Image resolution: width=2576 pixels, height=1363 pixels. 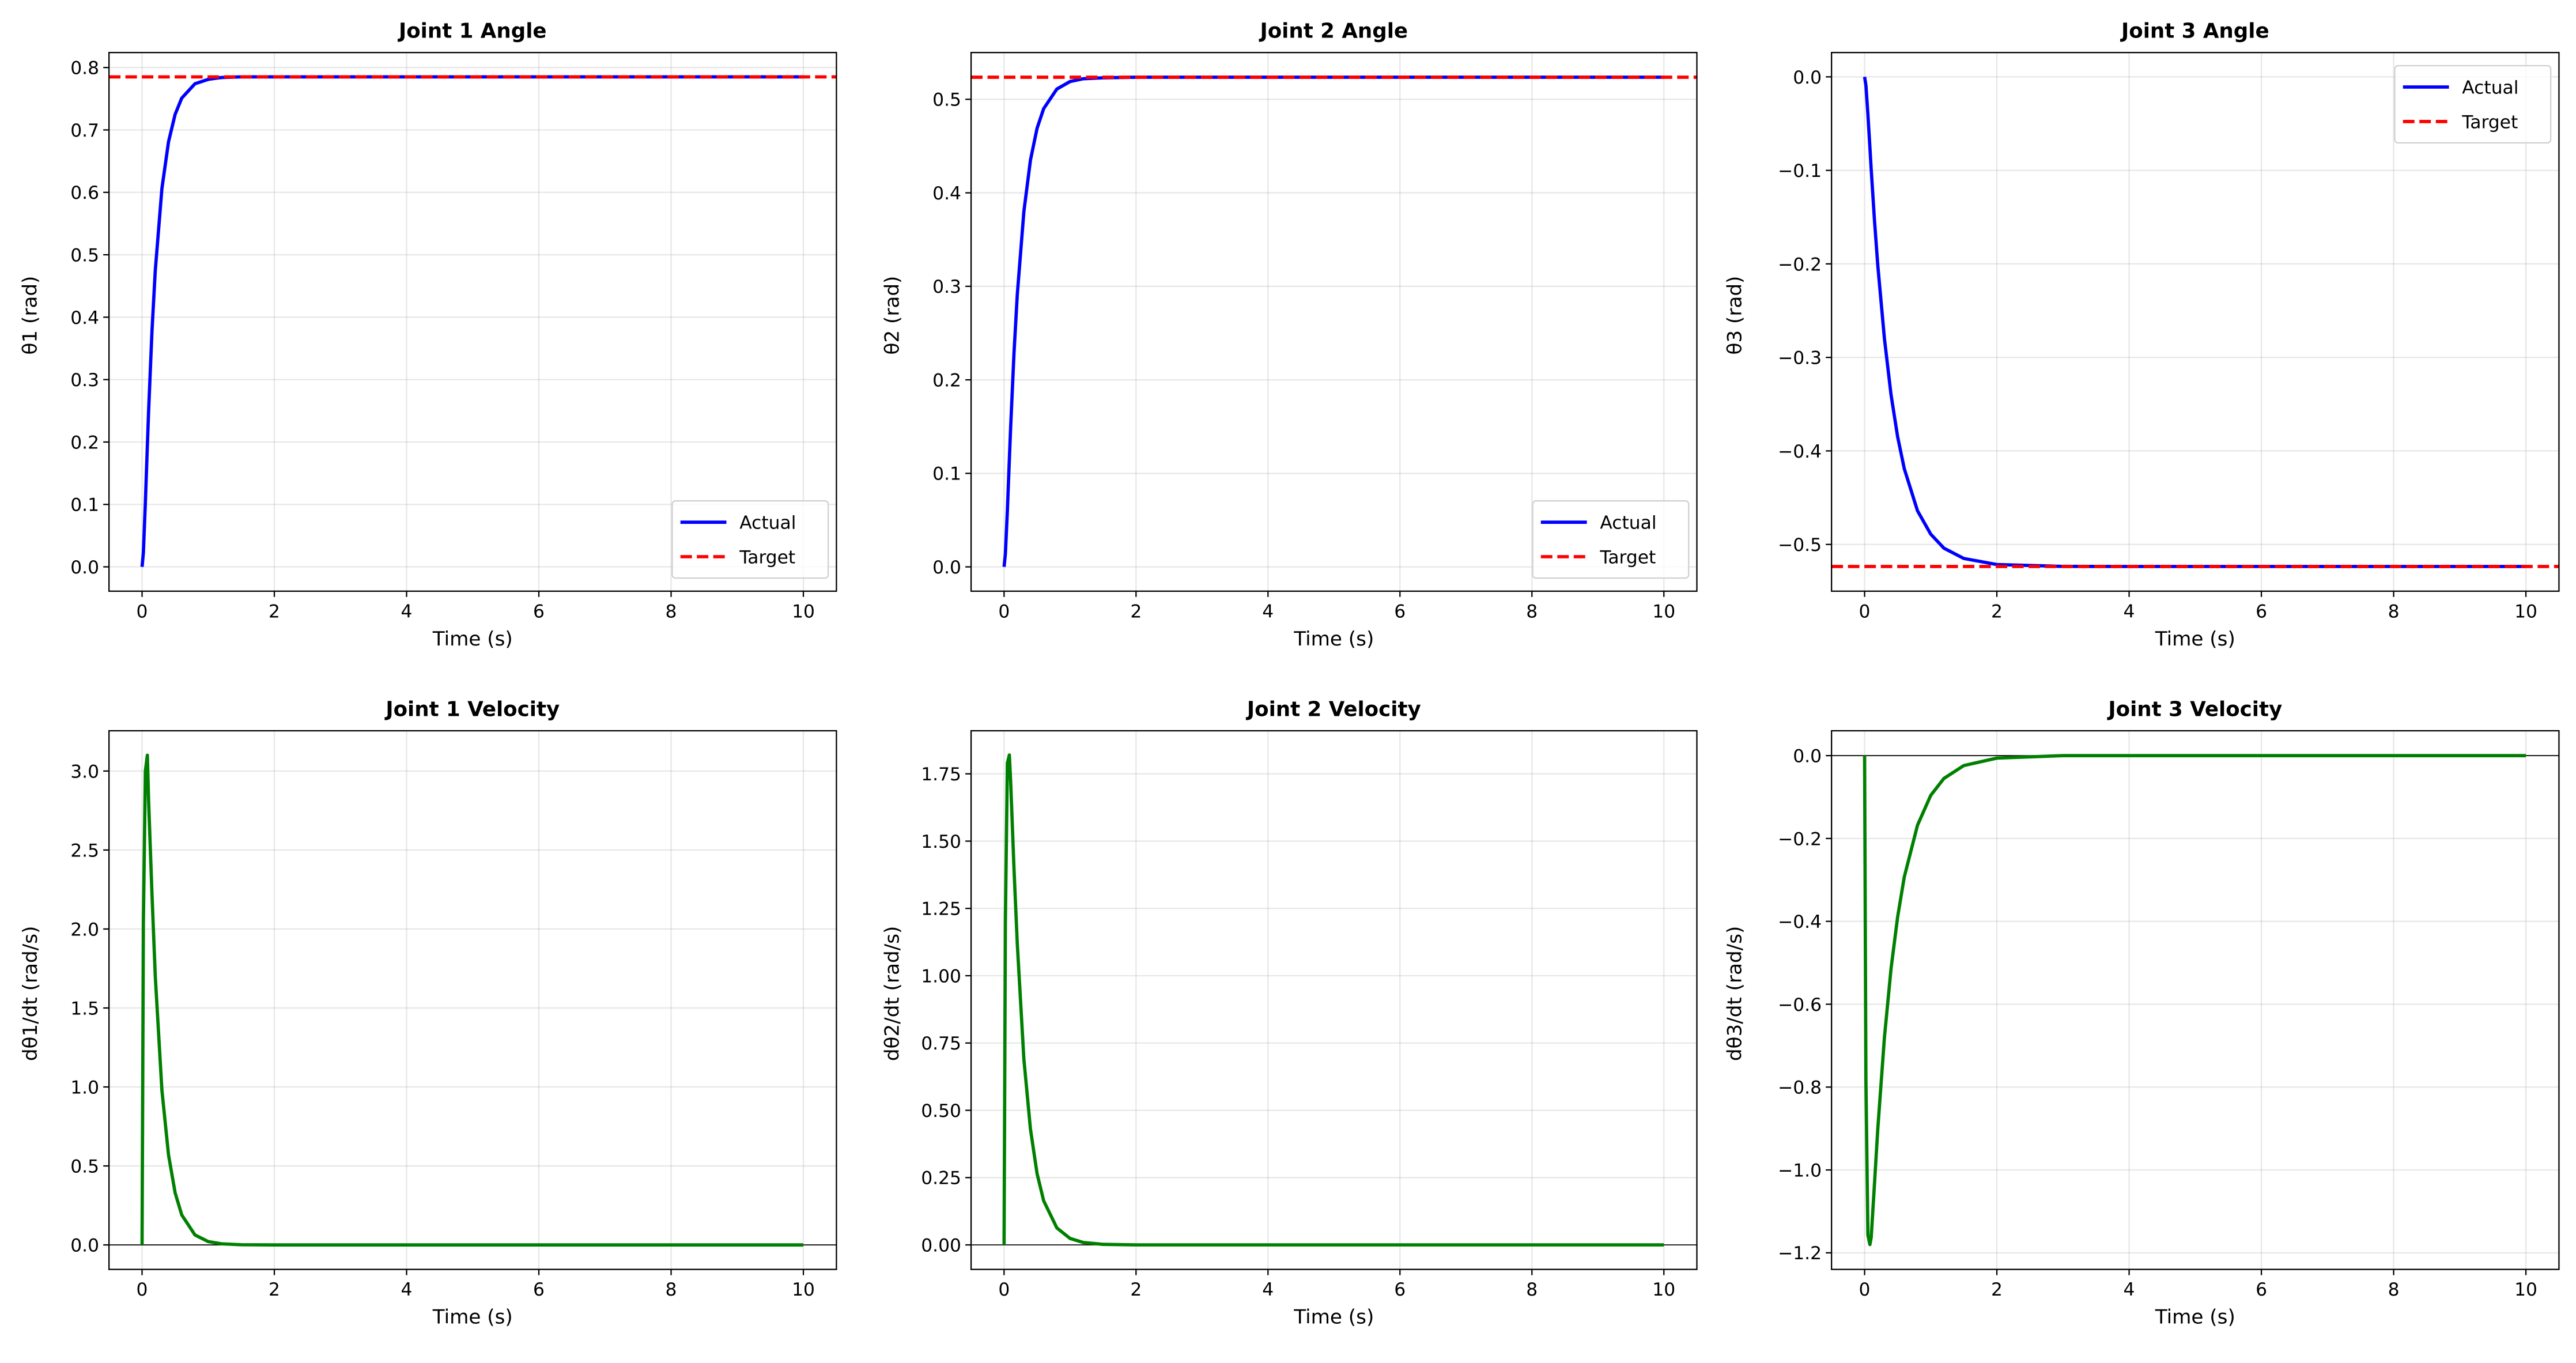 I want to click on y-tick-label: 1.25, so click(x=941, y=909).